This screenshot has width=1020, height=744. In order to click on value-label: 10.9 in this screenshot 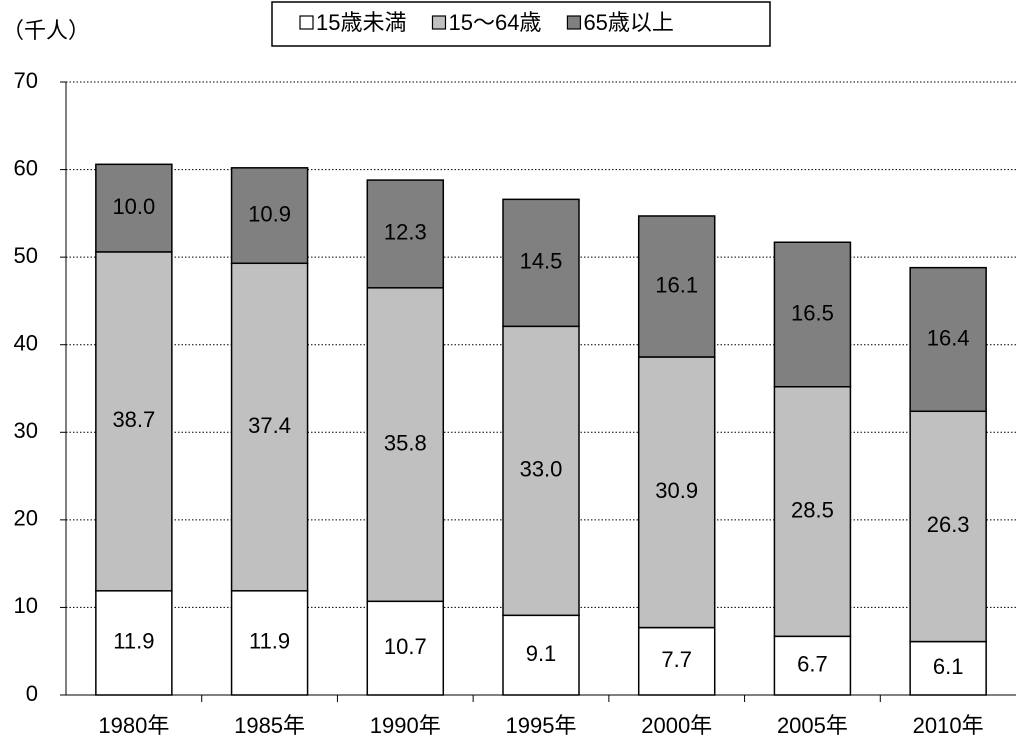, I will do `click(269, 213)`.